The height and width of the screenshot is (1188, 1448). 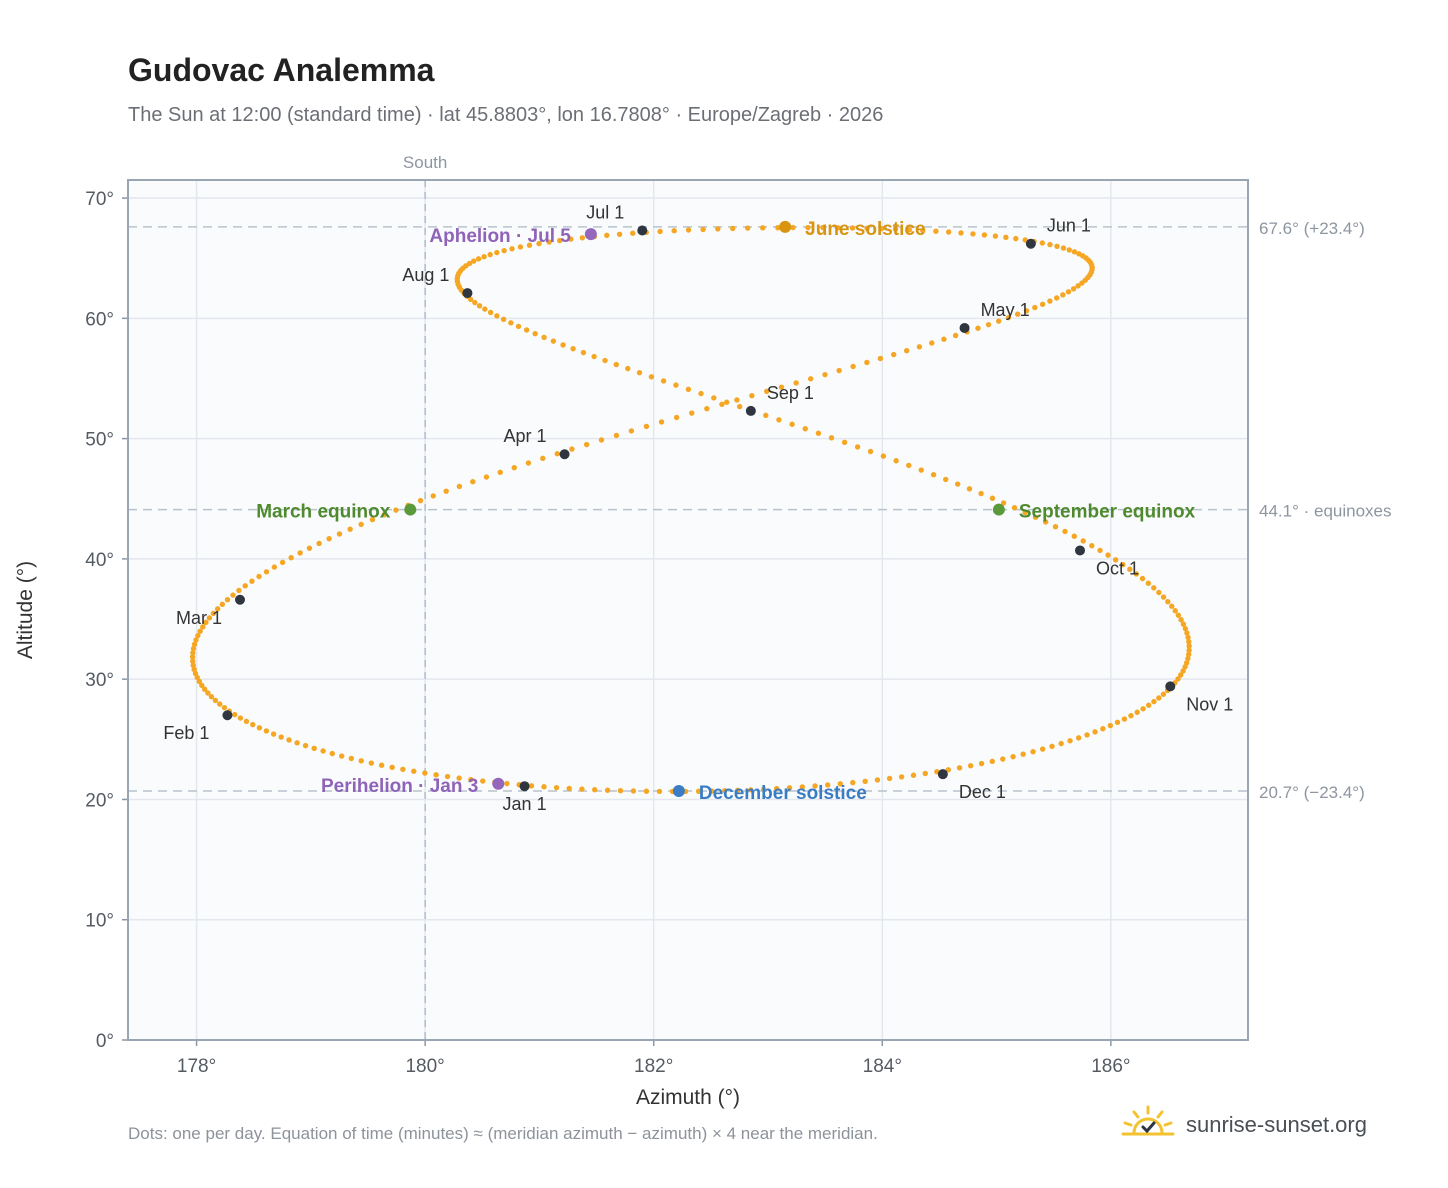 I want to click on month-marker-label: Apr 1, so click(x=525, y=436).